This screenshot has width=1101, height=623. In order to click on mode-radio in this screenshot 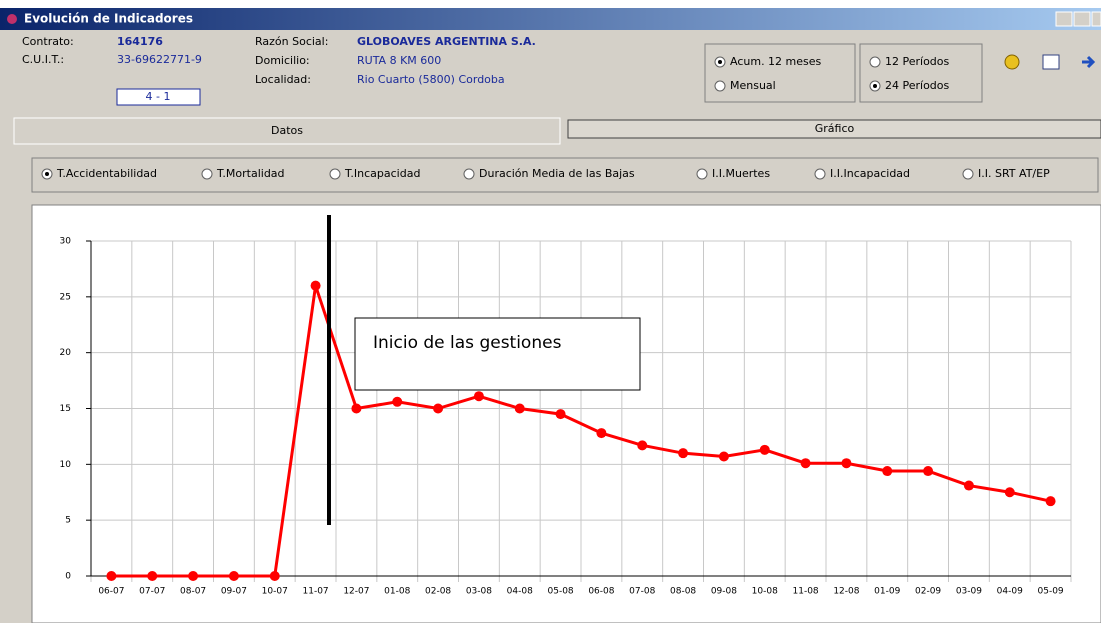, I will do `click(720, 86)`.